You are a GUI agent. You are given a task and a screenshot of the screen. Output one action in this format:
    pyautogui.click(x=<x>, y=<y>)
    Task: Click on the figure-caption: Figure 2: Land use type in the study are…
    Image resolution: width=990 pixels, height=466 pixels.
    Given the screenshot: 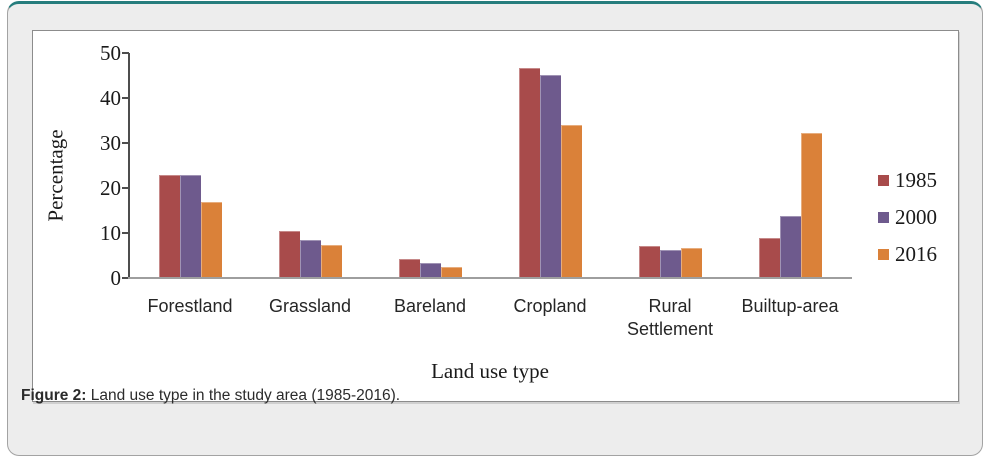 What is the action you would take?
    pyautogui.click(x=471, y=396)
    